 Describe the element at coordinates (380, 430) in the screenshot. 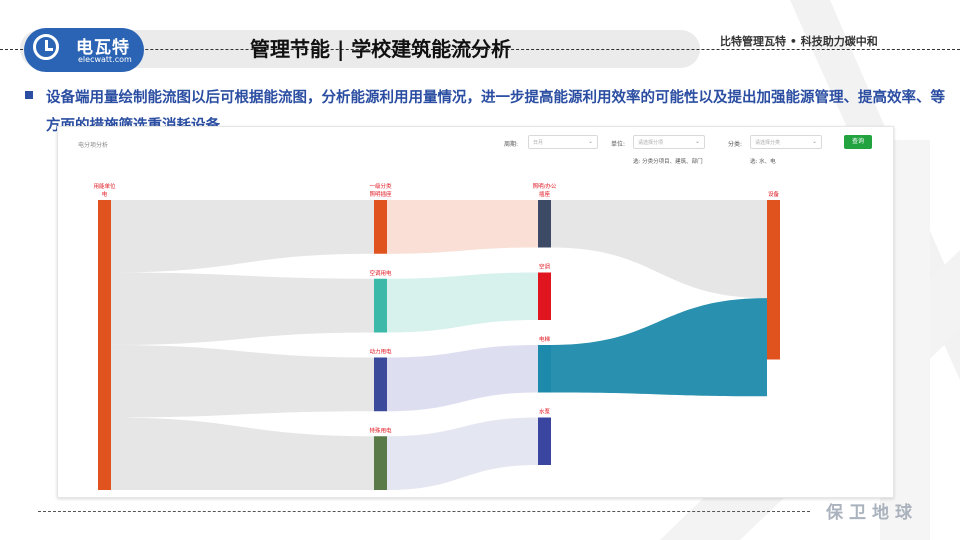

I see `sankey-node-label: 特殊用电` at that location.